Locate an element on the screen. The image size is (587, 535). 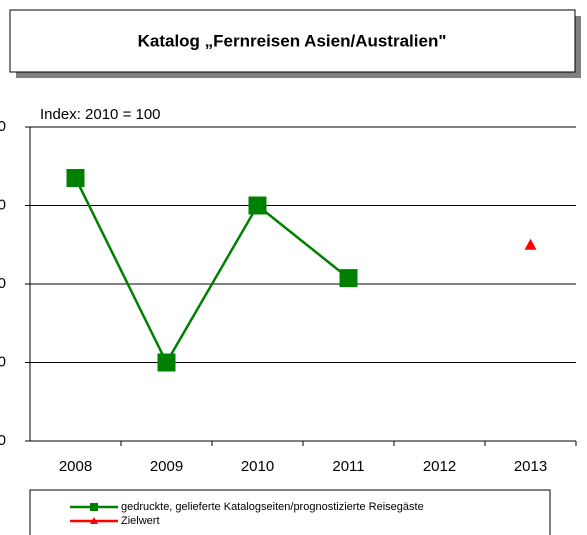
x-tick-label: 2011 is located at coordinates (348, 466).